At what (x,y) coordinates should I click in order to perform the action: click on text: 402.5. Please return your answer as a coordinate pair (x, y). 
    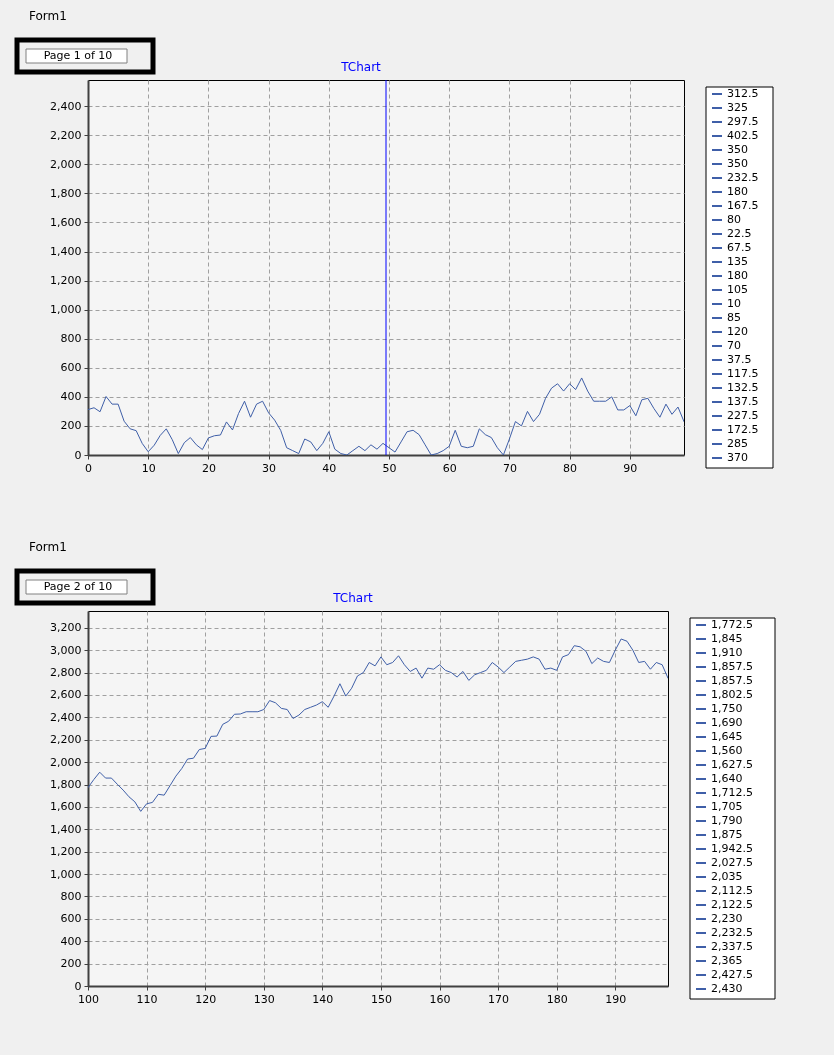
    Looking at the image, I should click on (743, 135).